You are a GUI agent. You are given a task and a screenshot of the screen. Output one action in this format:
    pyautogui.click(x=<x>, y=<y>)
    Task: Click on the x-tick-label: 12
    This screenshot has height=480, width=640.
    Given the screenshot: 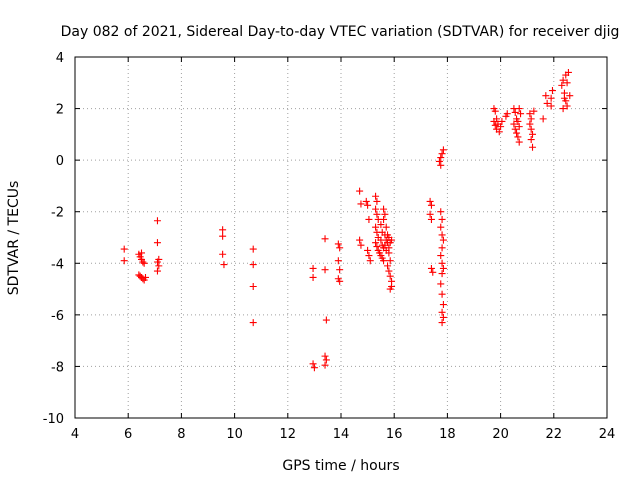 What is the action you would take?
    pyautogui.click(x=288, y=434)
    